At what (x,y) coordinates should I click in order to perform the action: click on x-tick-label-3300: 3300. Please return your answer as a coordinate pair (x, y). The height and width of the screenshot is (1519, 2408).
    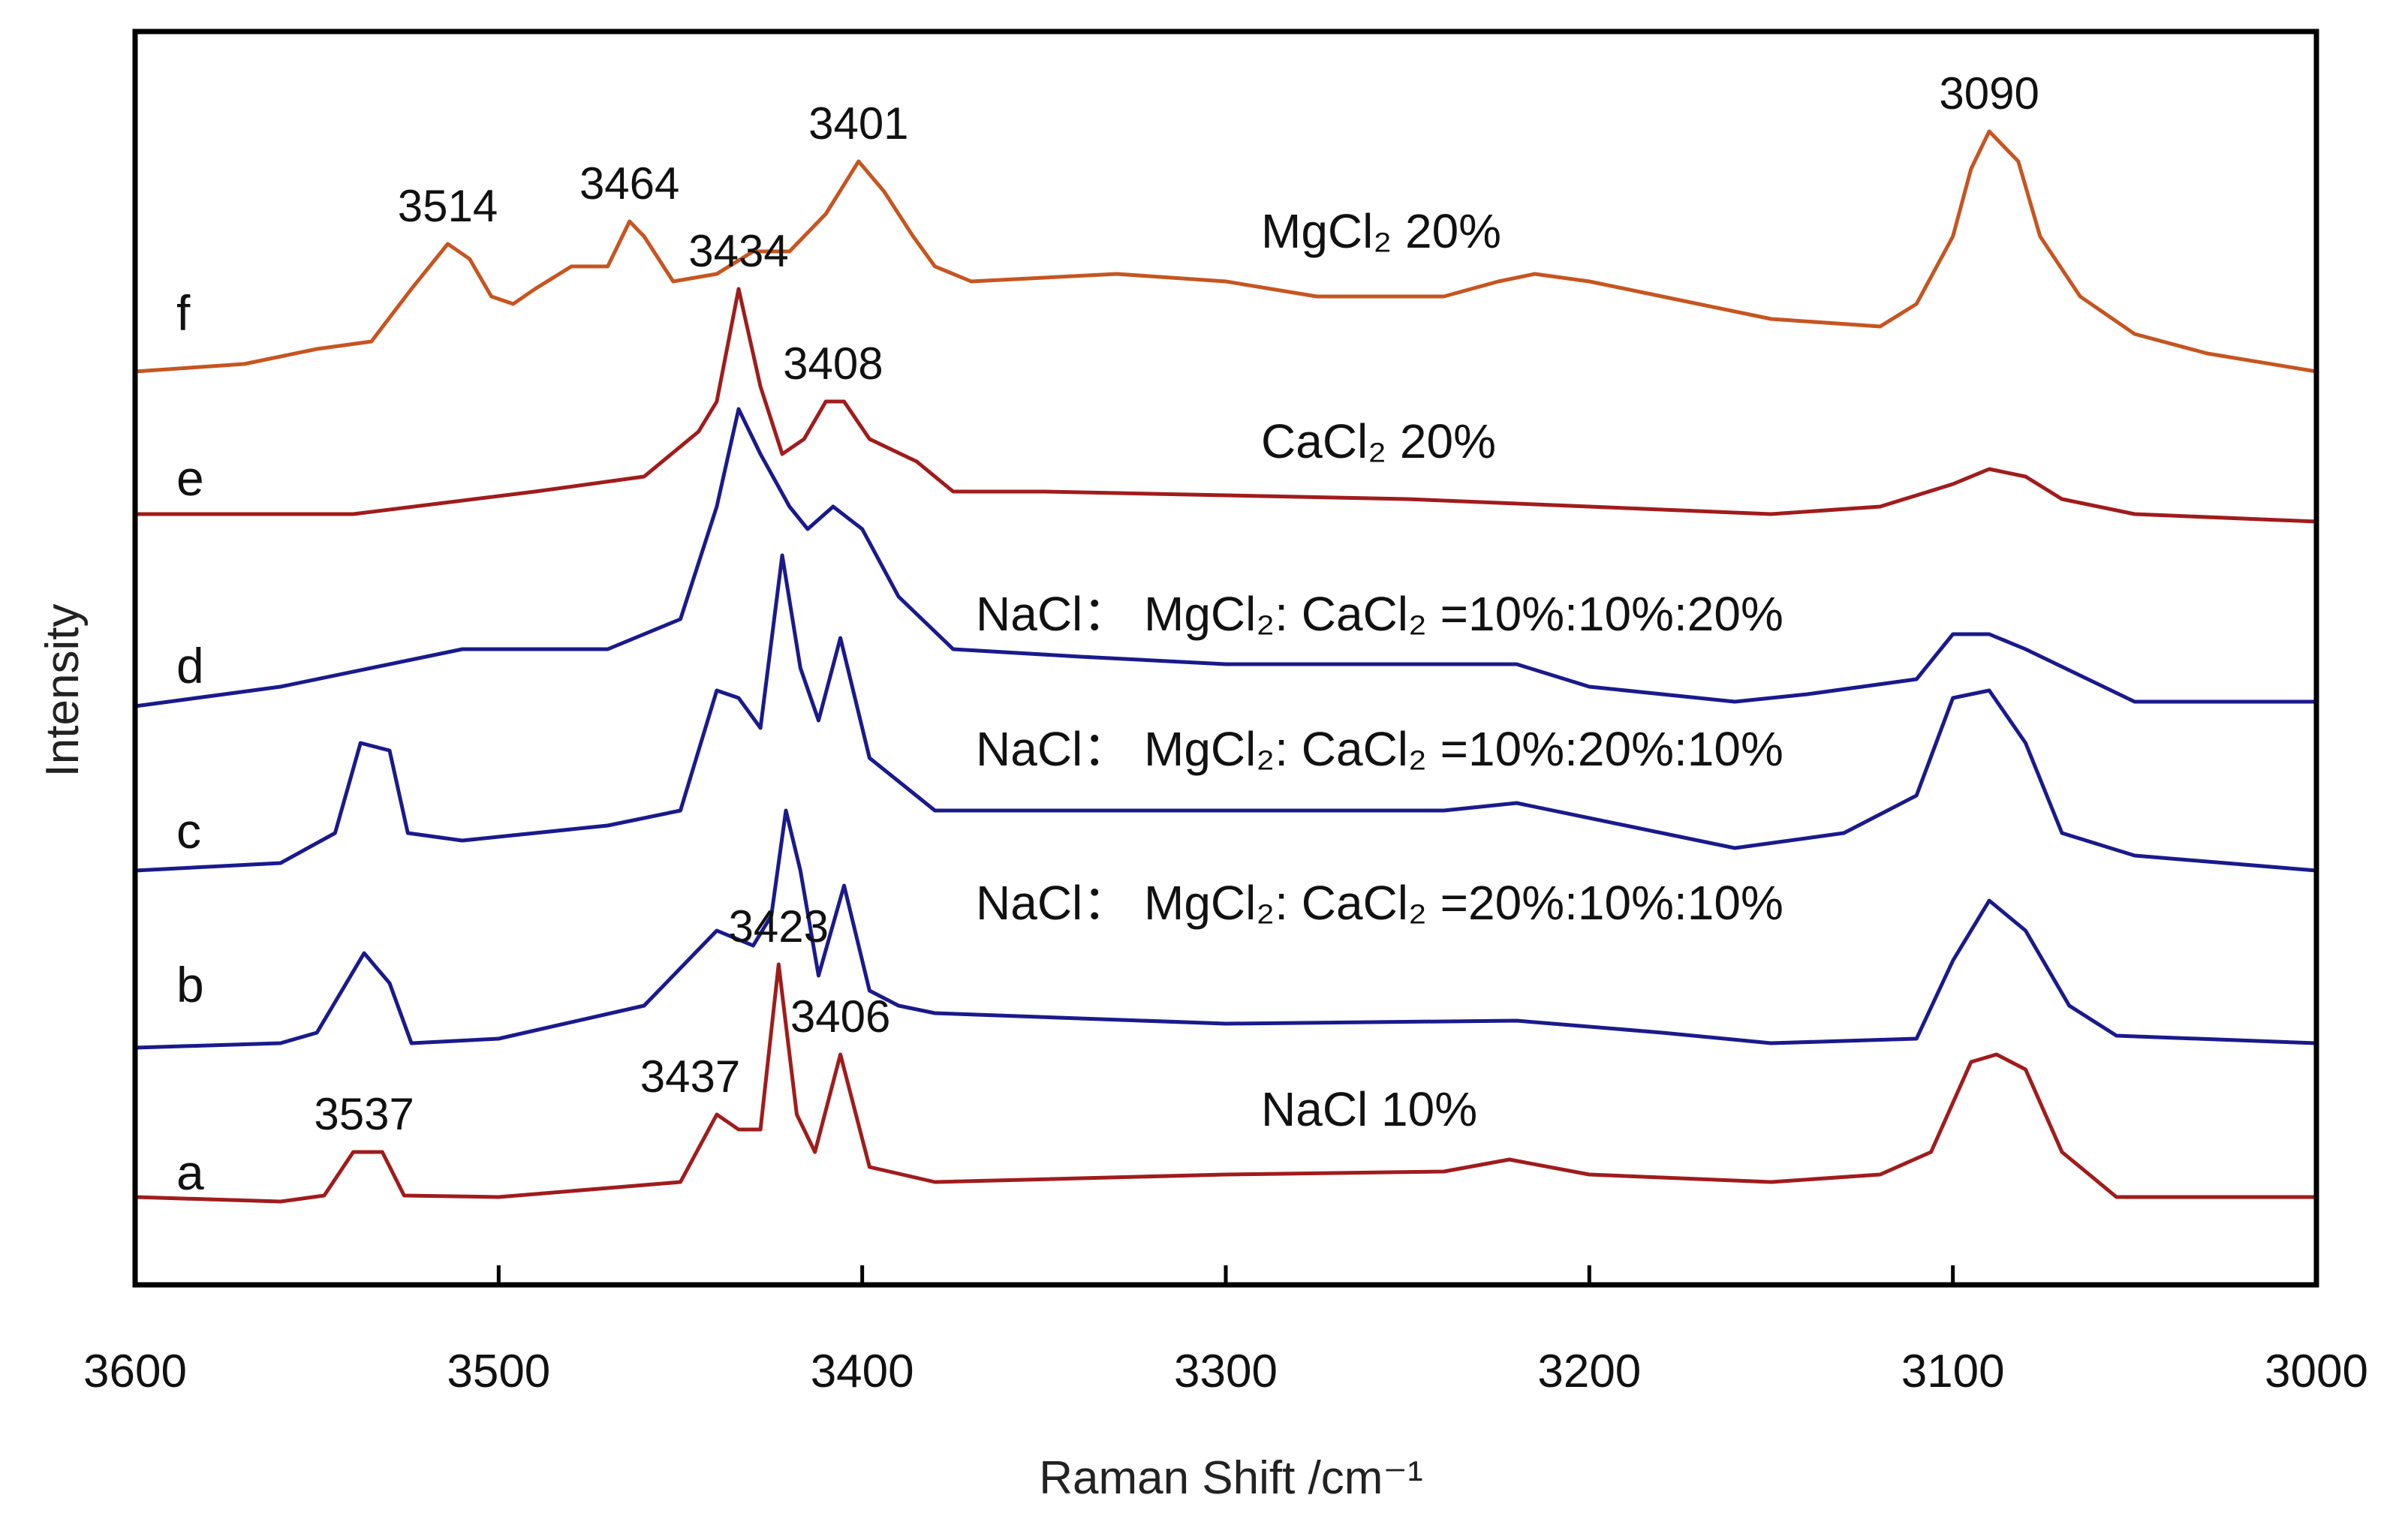
    Looking at the image, I should click on (1226, 1371).